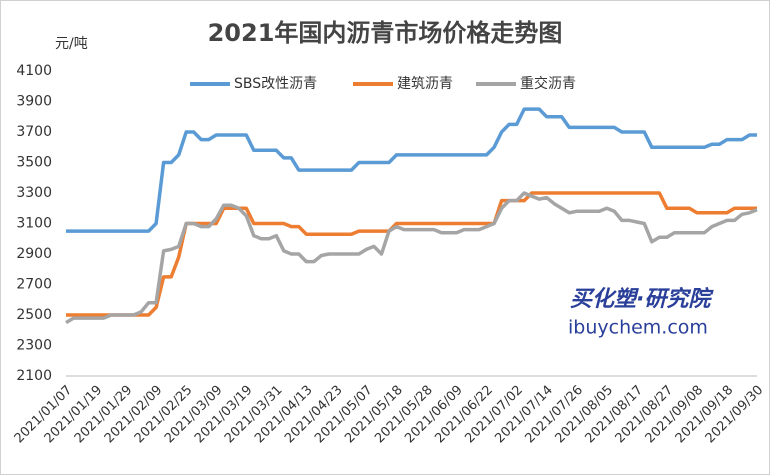  Describe the element at coordinates (34, 71) in the screenshot. I see `y-tick-label: 4100` at that location.